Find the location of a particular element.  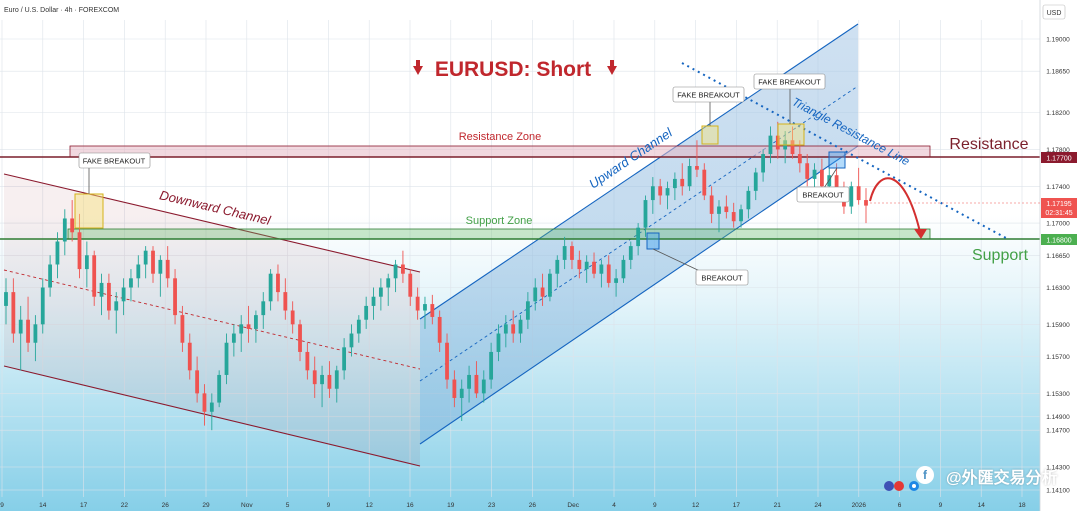

price-tag-resistance: 1.17700 is located at coordinates (1059, 157).